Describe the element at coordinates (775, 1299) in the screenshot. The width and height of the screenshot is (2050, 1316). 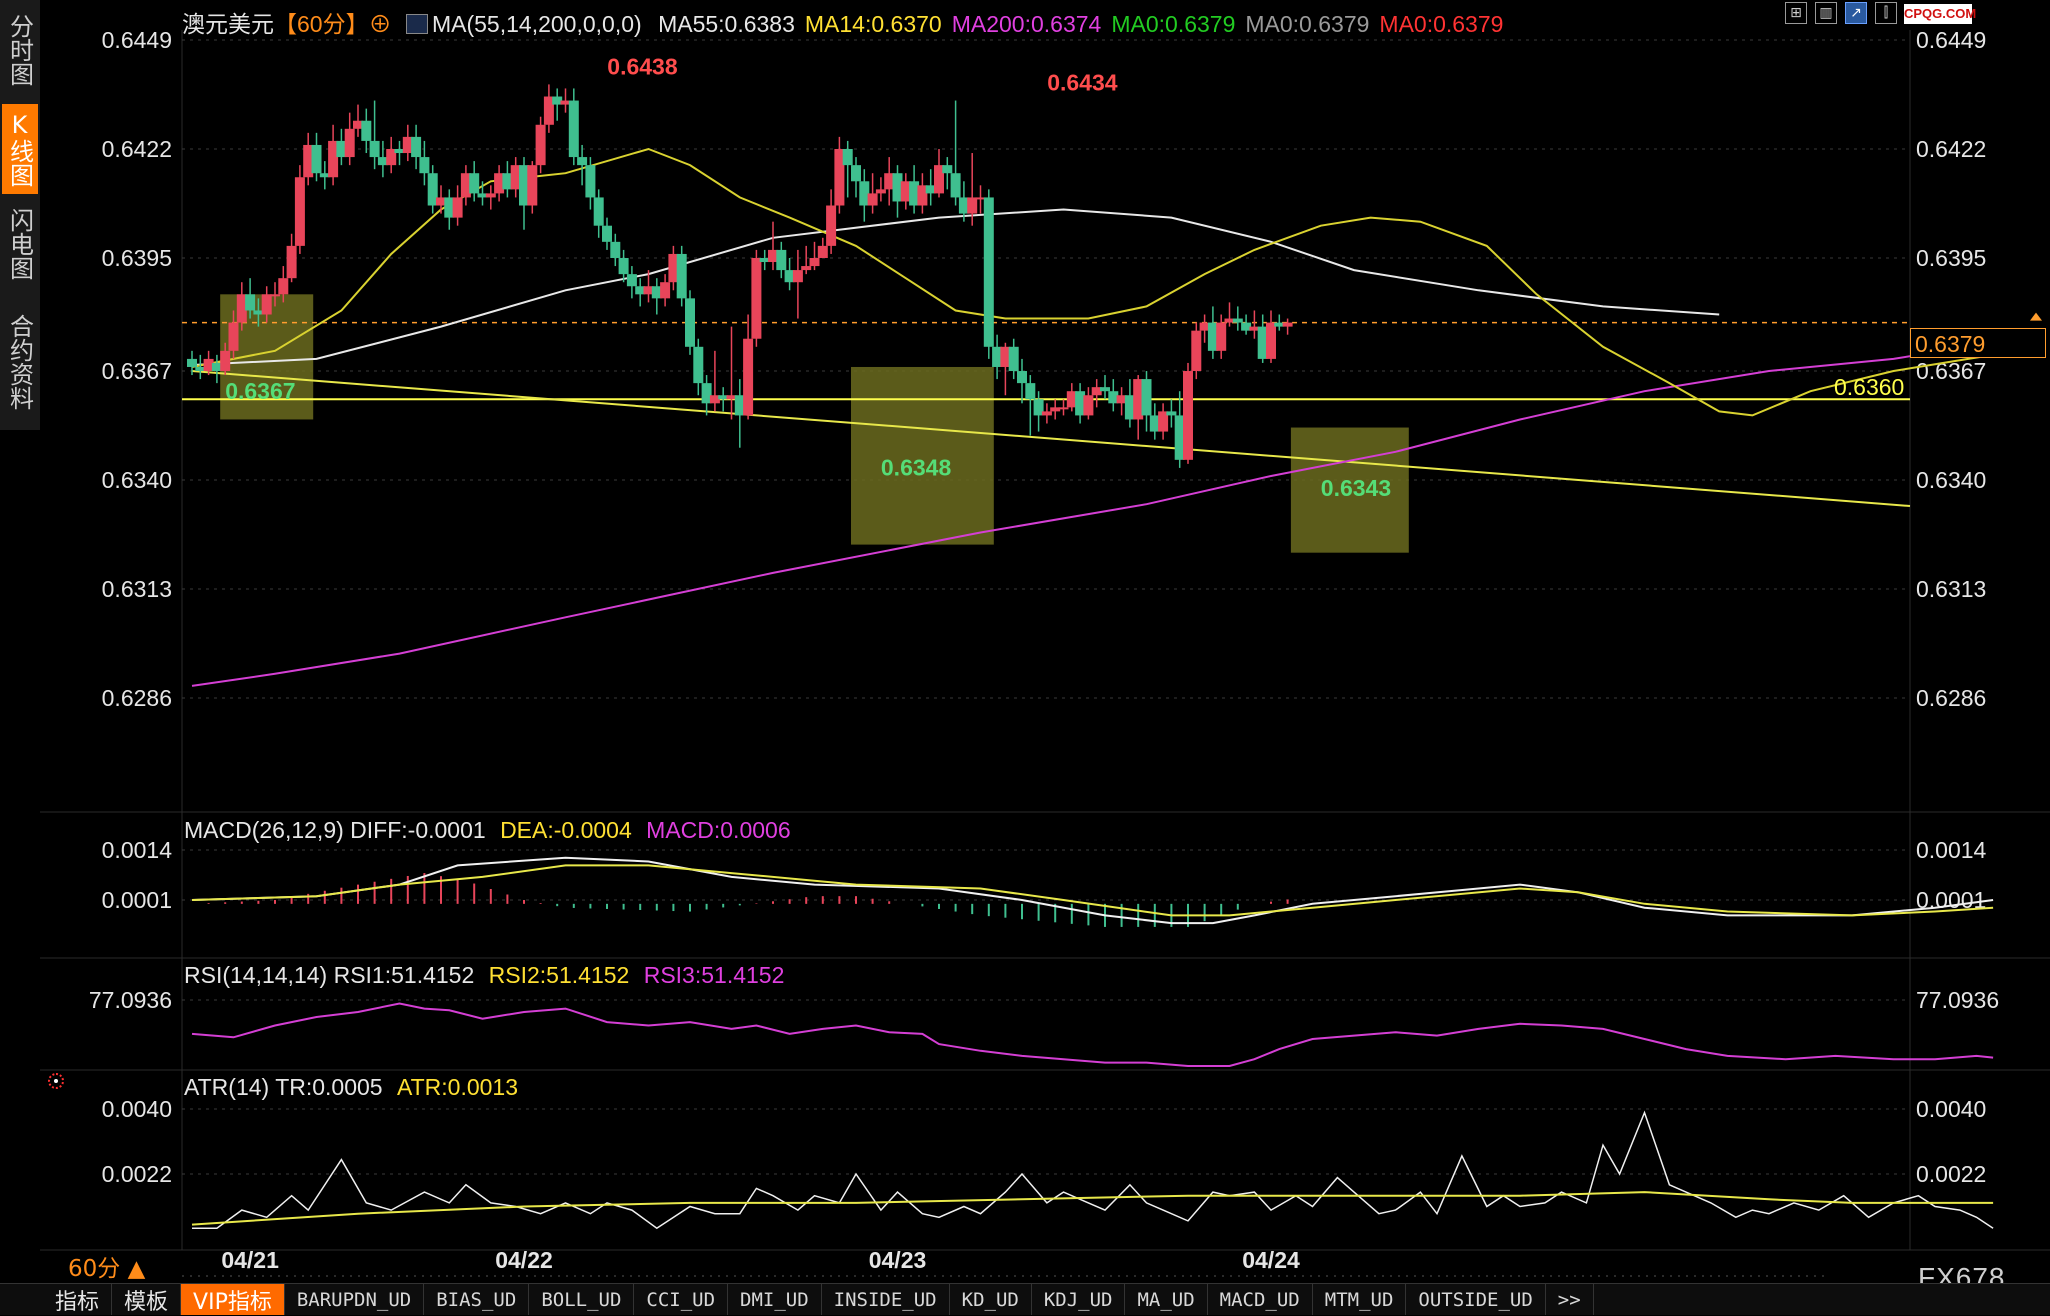
I see `indicator-tab: DMI_UD` at that location.